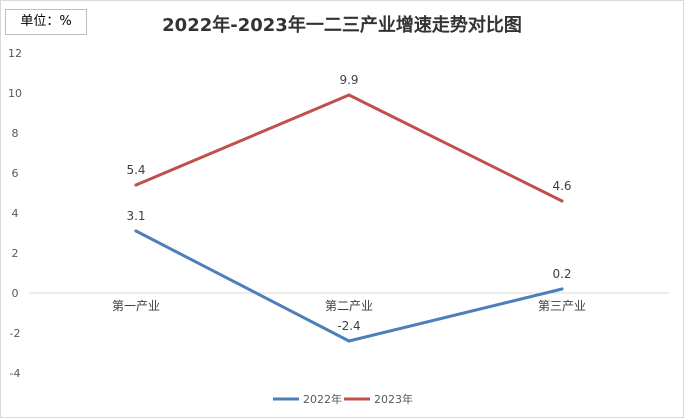 This screenshot has width=684, height=418. Describe the element at coordinates (561, 186) in the screenshot. I see `data-label: 4.6` at that location.